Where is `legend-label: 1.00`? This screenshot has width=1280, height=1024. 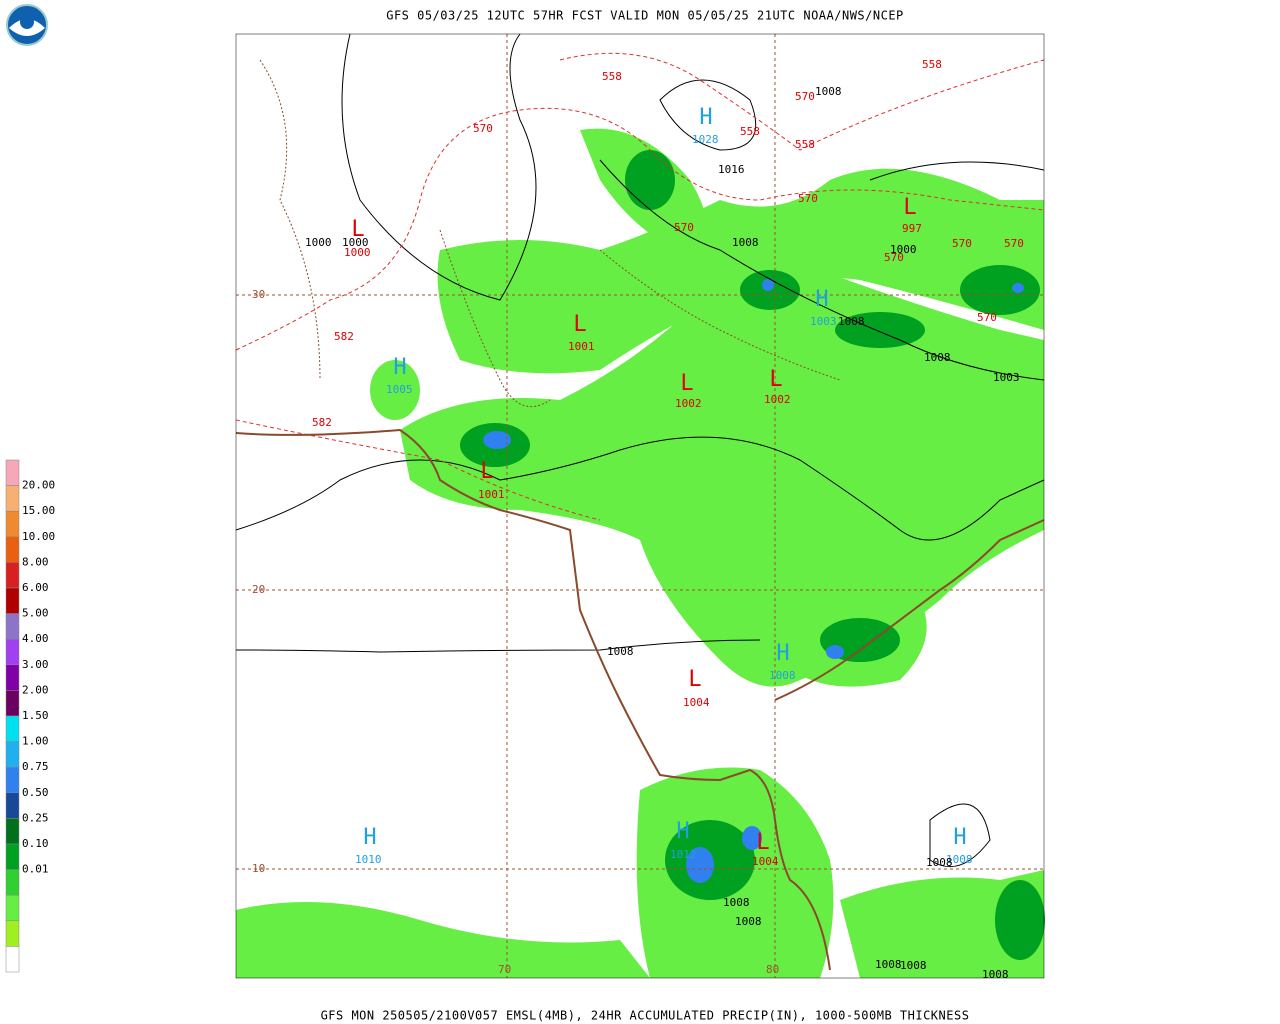 legend-label: 1.00 is located at coordinates (35, 741).